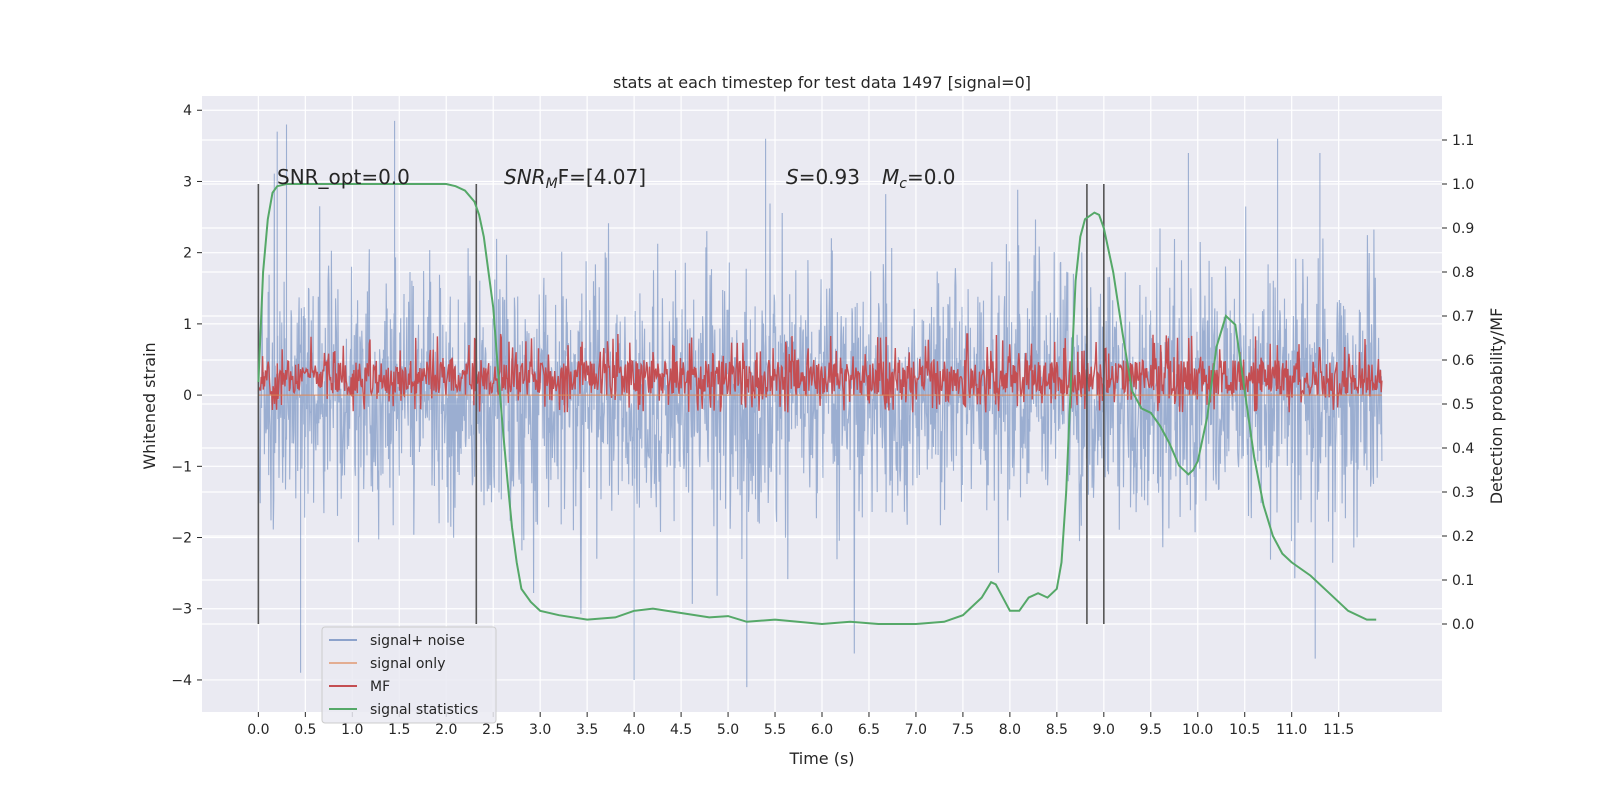  Describe the element at coordinates (181, 681) in the screenshot. I see `y-tick-label: −4` at that location.